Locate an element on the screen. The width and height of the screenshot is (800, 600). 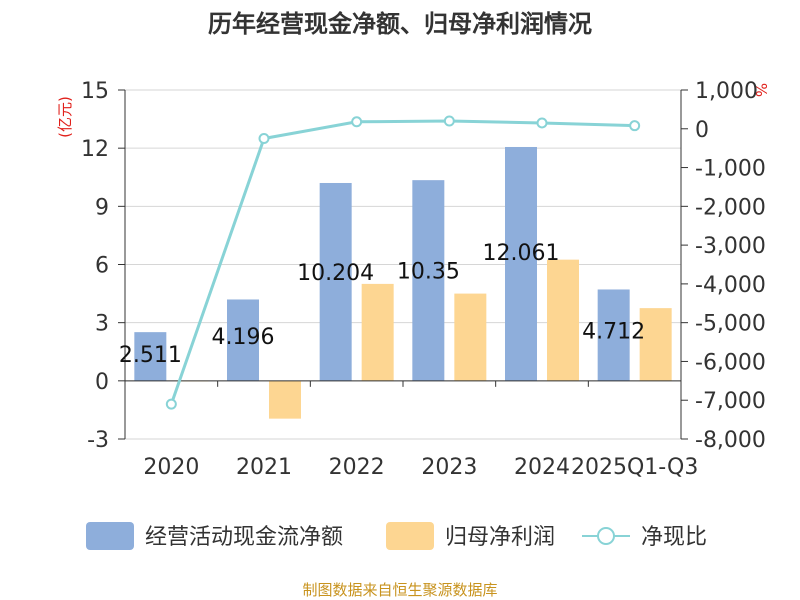
left-axis-tick-label: -3 is located at coordinates (98, 440).